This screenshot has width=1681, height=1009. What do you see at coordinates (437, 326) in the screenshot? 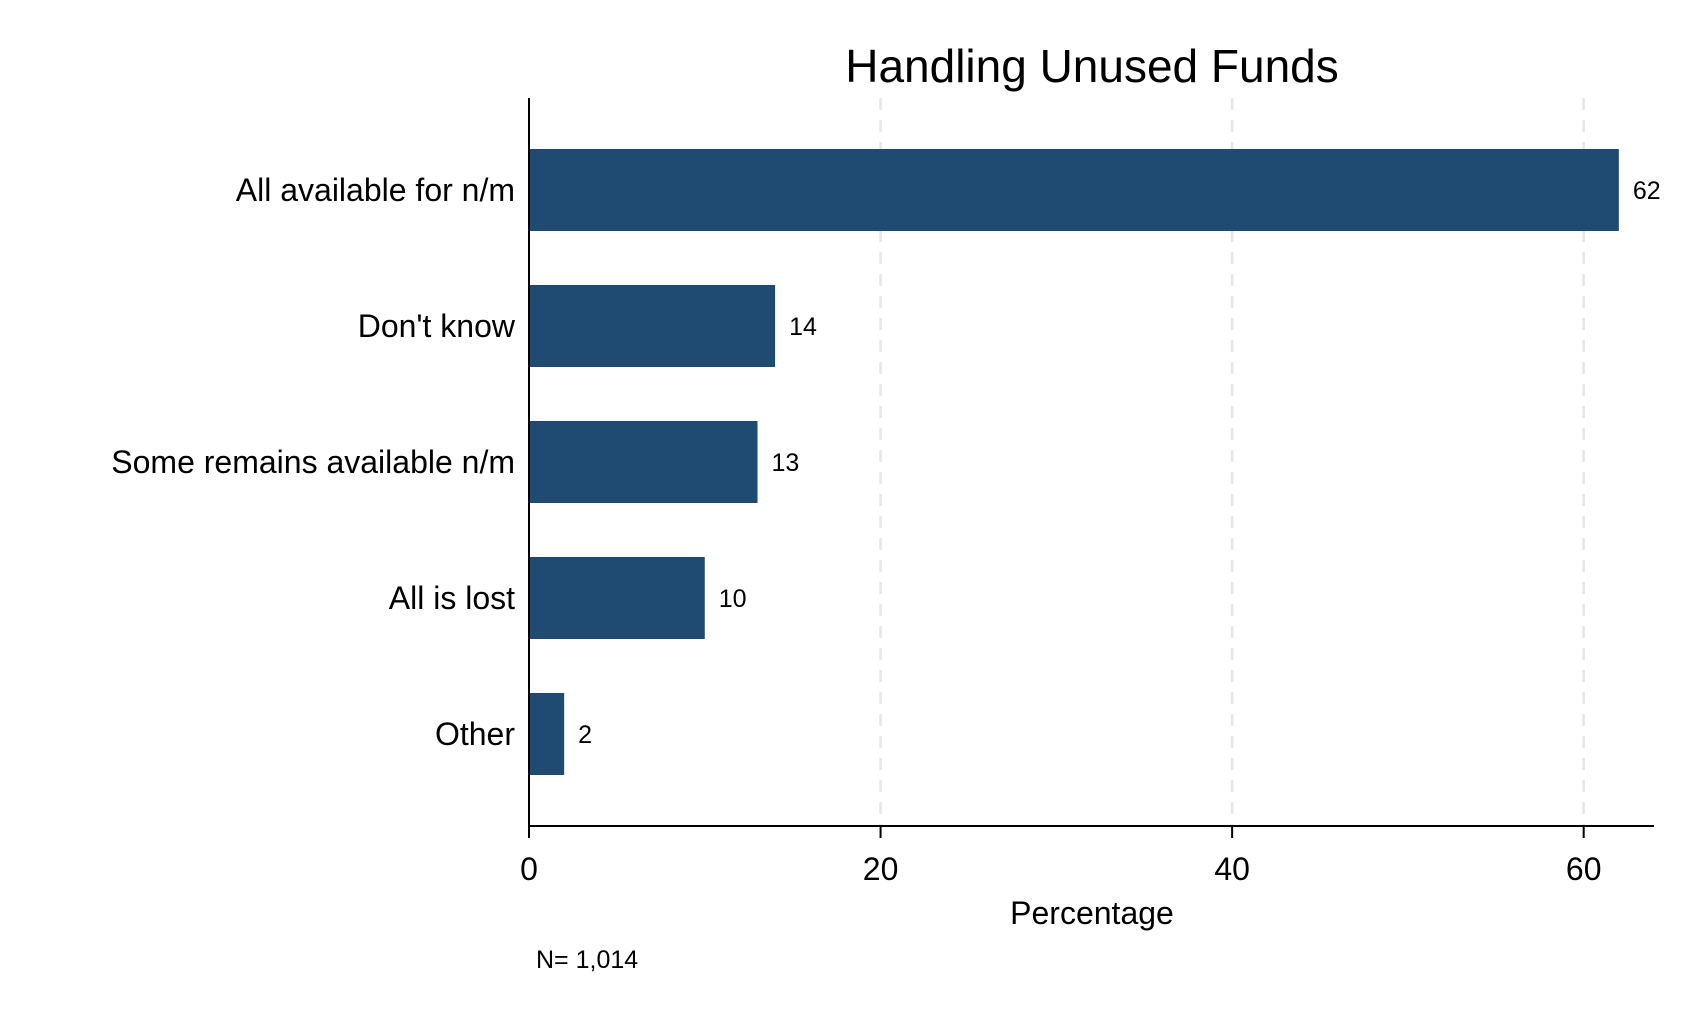
I see `category-label-1: Don't know` at bounding box center [437, 326].